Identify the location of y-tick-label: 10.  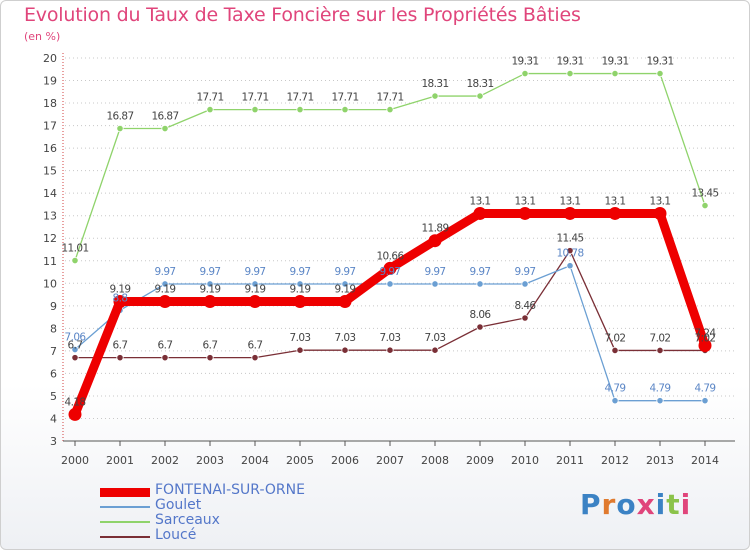
(50, 283).